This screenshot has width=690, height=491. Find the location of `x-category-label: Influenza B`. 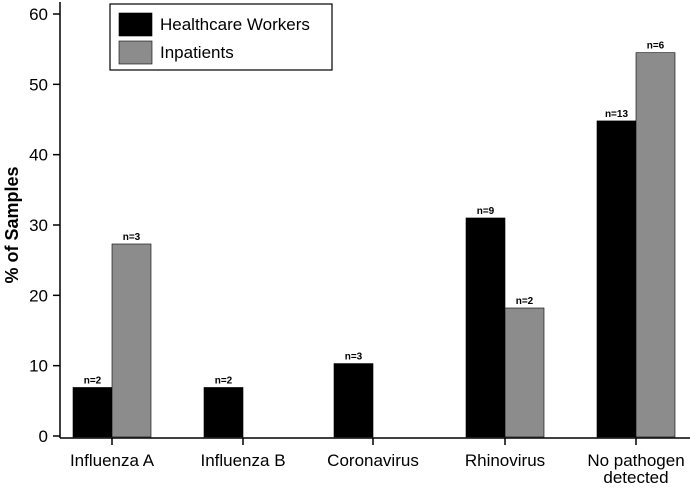

x-category-label: Influenza B is located at coordinates (242, 460).